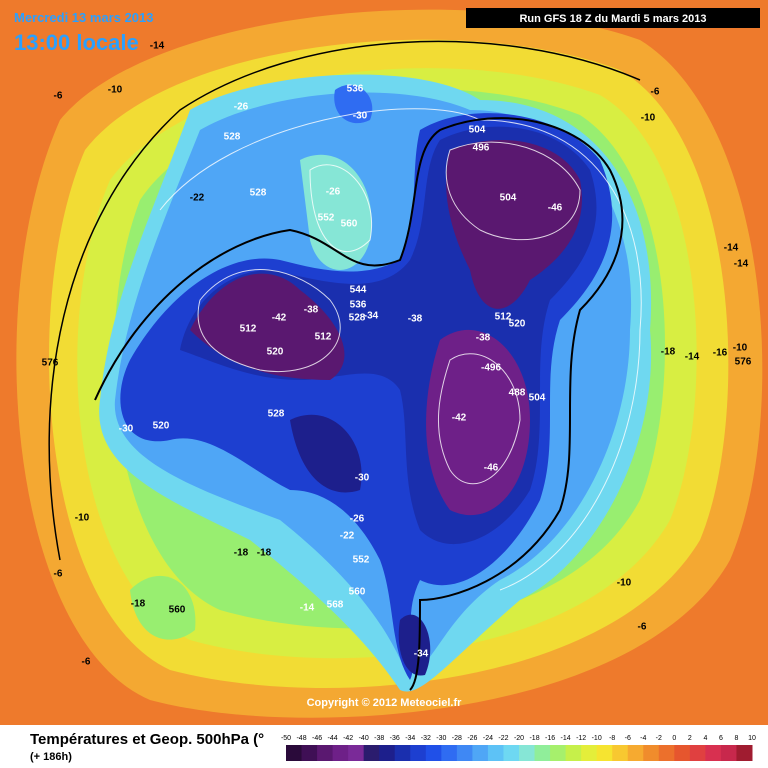  What do you see at coordinates (517, 324) in the screenshot?
I see `map-label: 520` at bounding box center [517, 324].